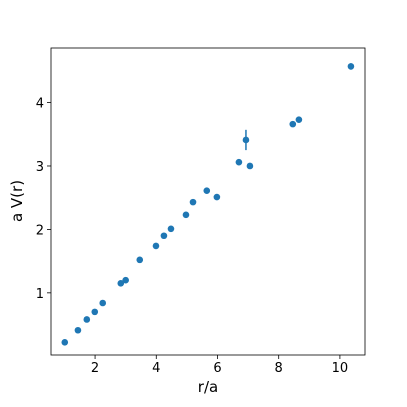 The image size is (407, 407). I want to click on x-tick-label: 8, so click(279, 368).